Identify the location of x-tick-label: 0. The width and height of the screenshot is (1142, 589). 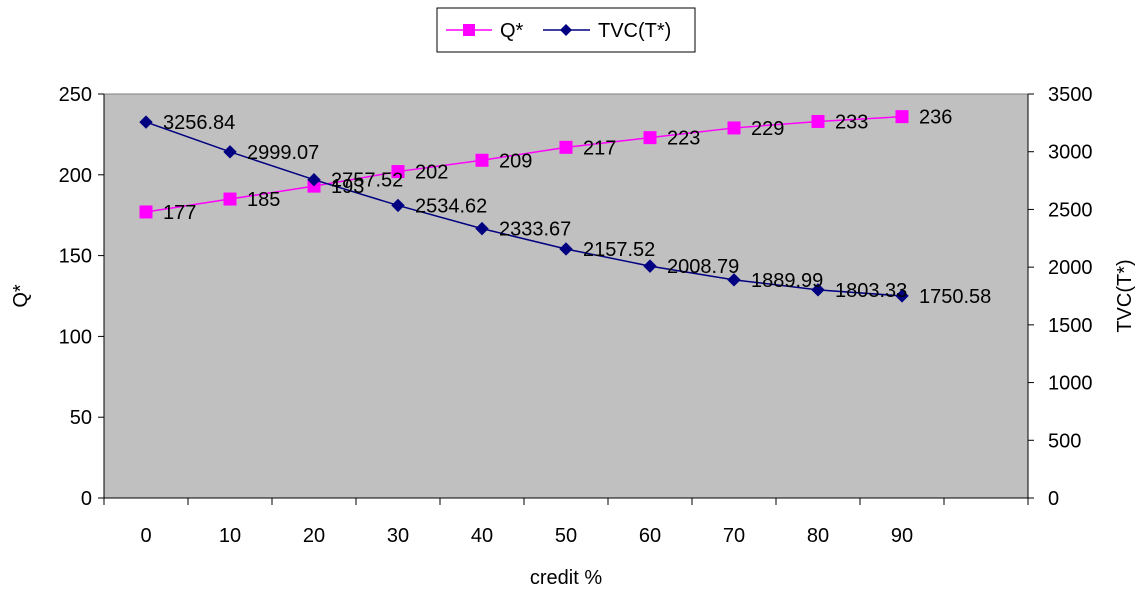
(145, 536).